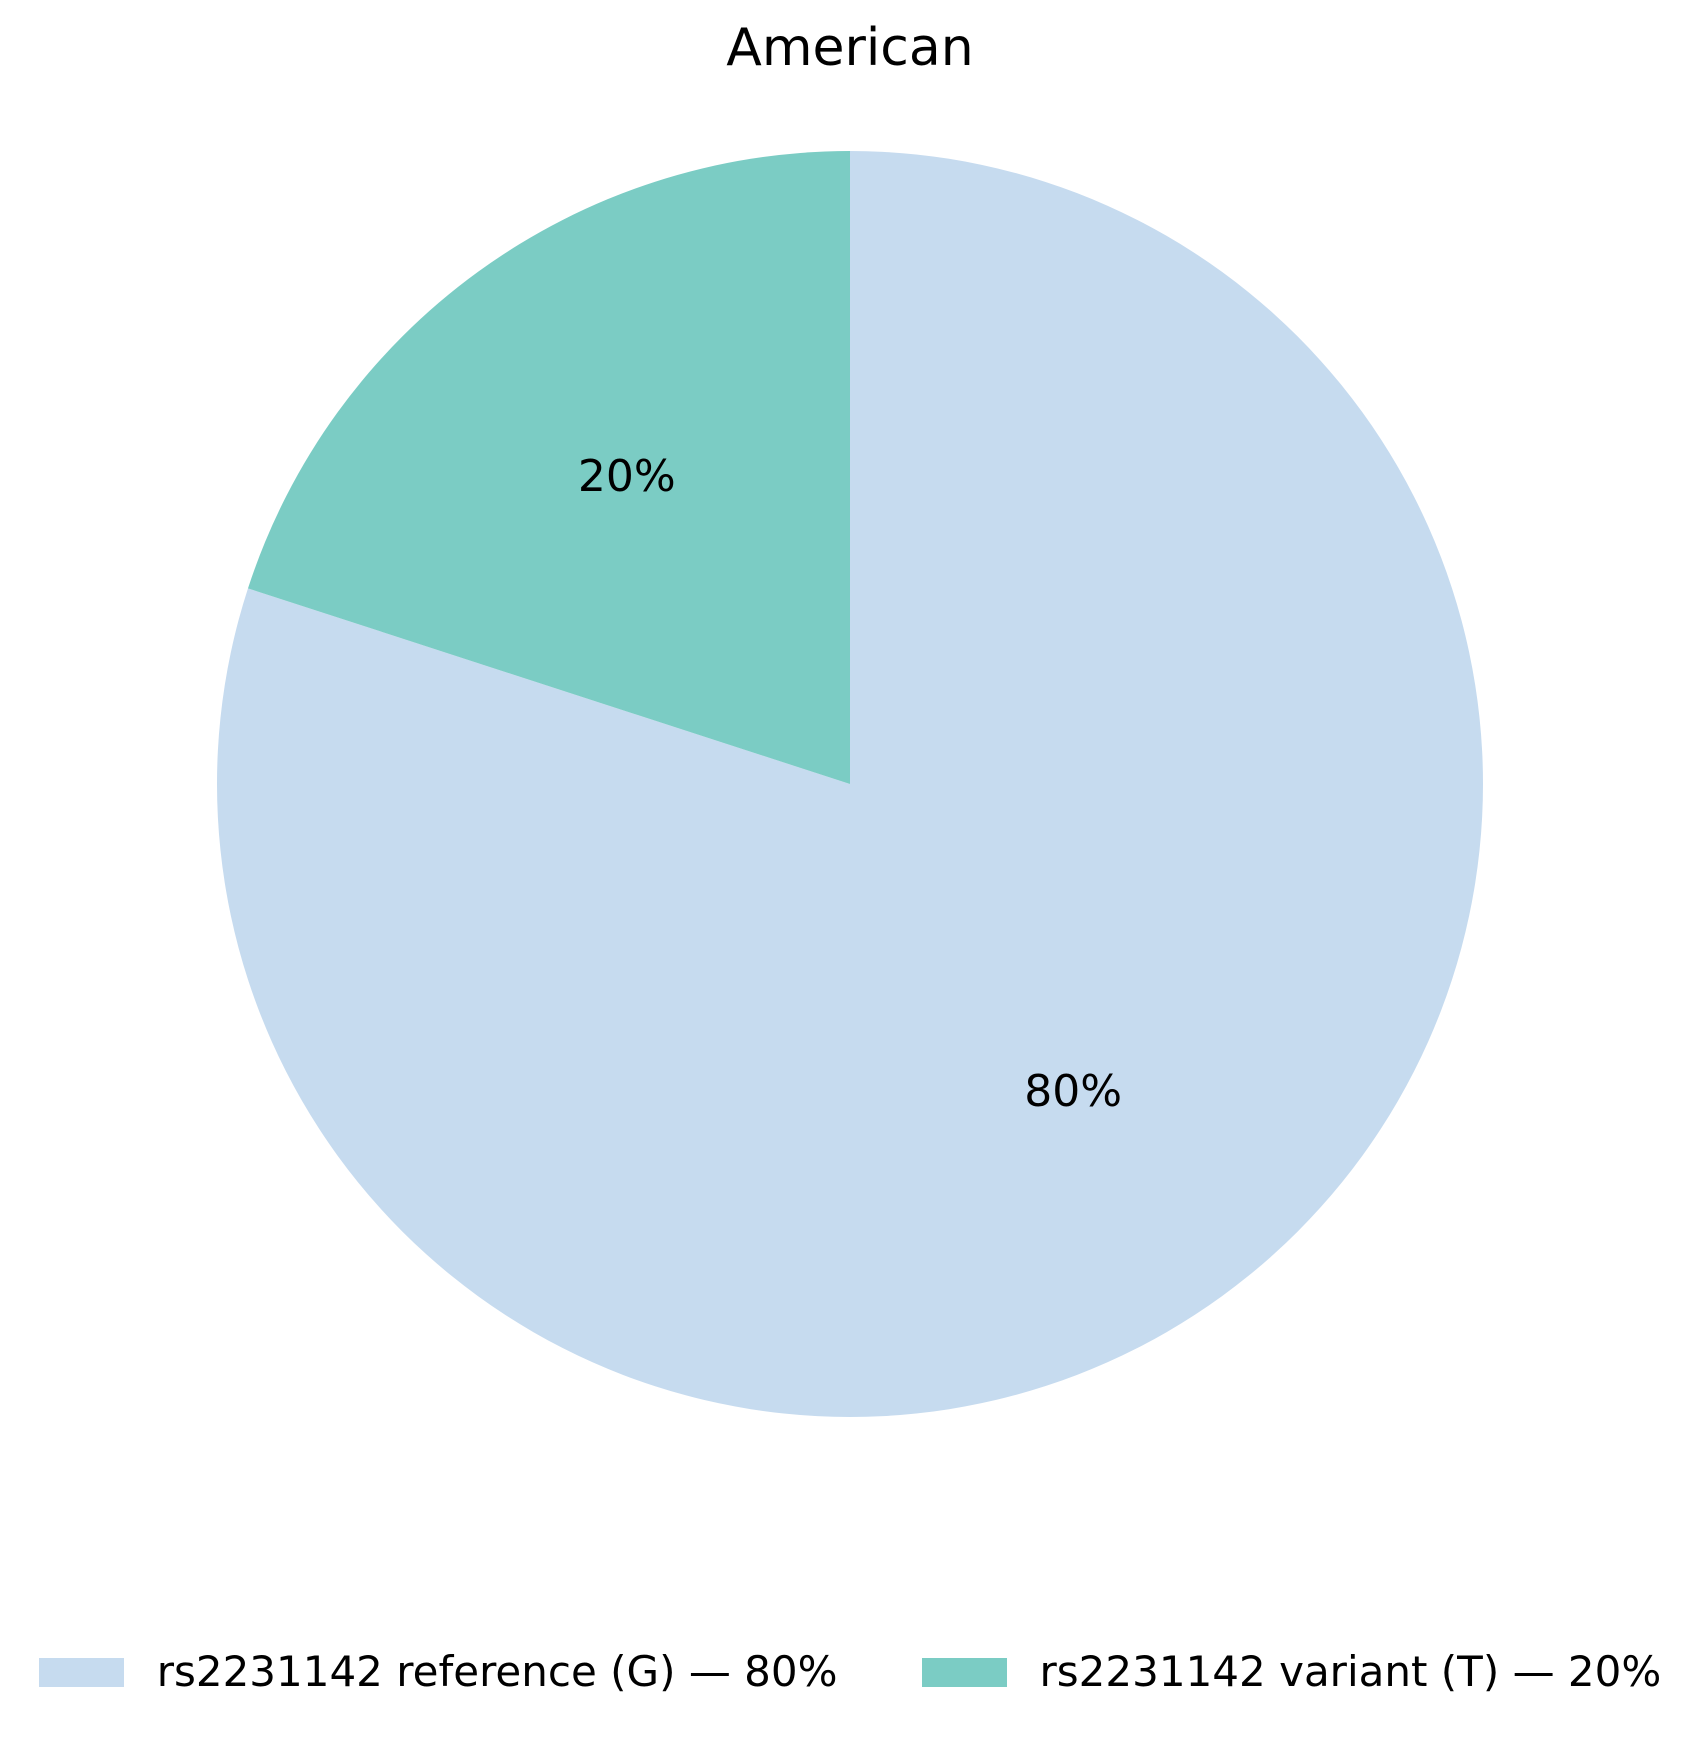 The width and height of the screenshot is (1700, 1743). I want to click on pie-slice-label-0: 80%, so click(1073, 1091).